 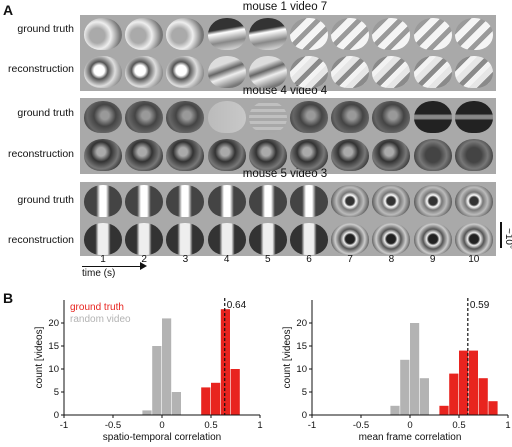 I want to click on group-title-3: mouse 5 video 3, so click(x=285, y=174).